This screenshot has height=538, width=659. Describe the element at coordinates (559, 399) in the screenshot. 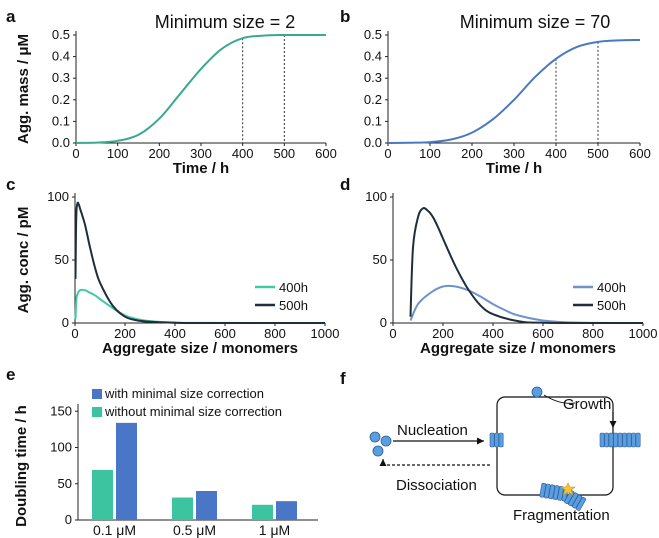

I see `growth-connector` at that location.